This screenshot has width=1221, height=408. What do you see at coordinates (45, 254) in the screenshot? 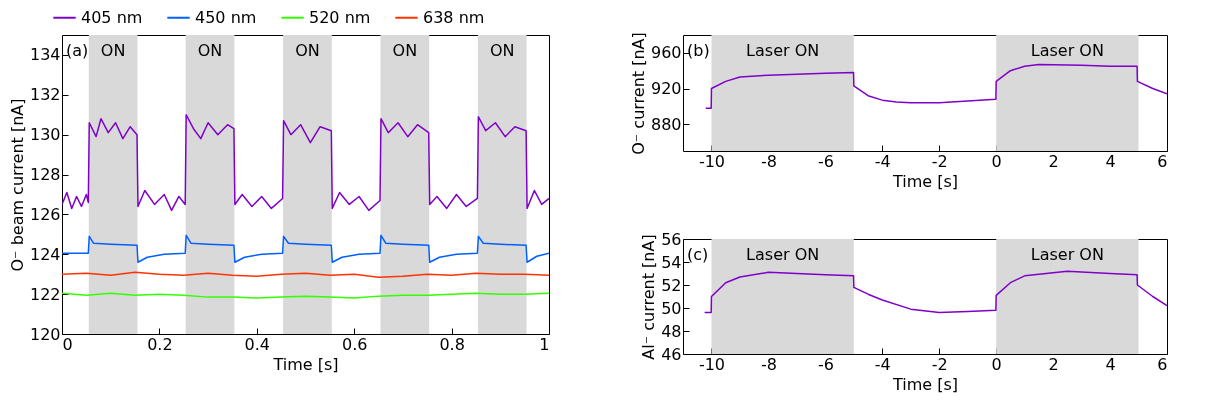
I see `y-tick-label: 124` at bounding box center [45, 254].